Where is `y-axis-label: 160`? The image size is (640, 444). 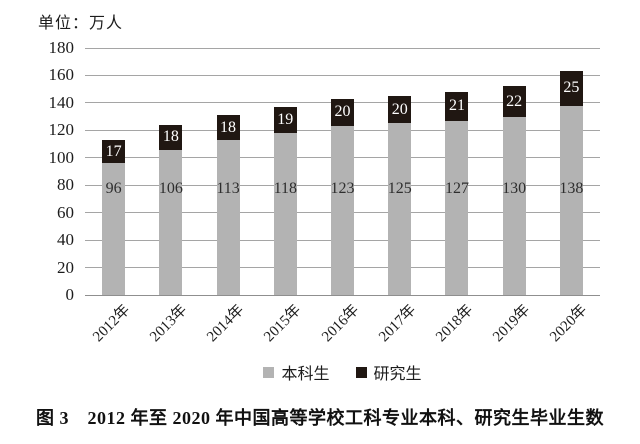 y-axis-label: 160 is located at coordinates (61, 75).